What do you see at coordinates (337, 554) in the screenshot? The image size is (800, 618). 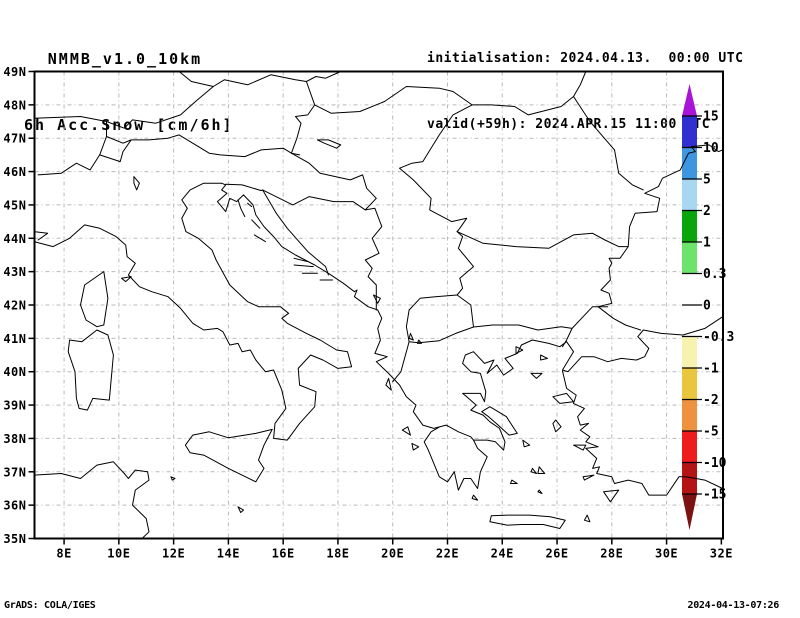 I see `lon-axis-label: 18E` at bounding box center [337, 554].